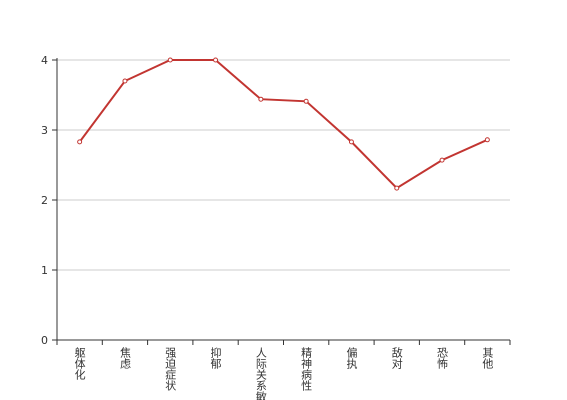 The width and height of the screenshot is (567, 400). Describe the element at coordinates (124, 358) in the screenshot. I see `x-tick-label: 焦虑` at that location.